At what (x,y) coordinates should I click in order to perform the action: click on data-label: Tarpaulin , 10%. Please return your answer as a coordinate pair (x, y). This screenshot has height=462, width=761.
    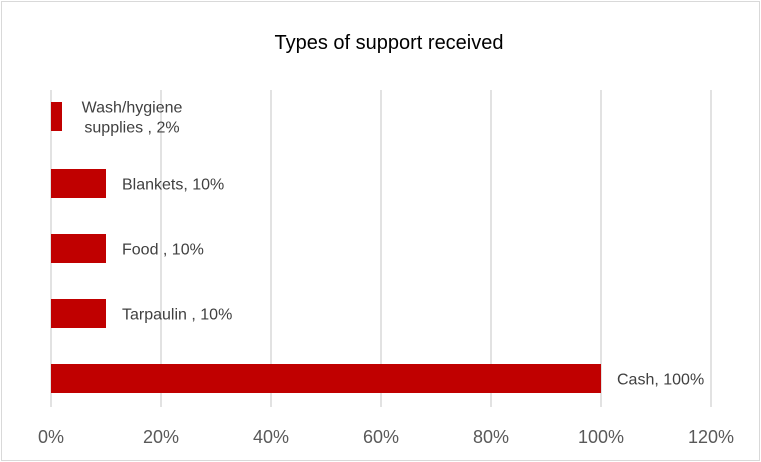
    Looking at the image, I should click on (177, 315).